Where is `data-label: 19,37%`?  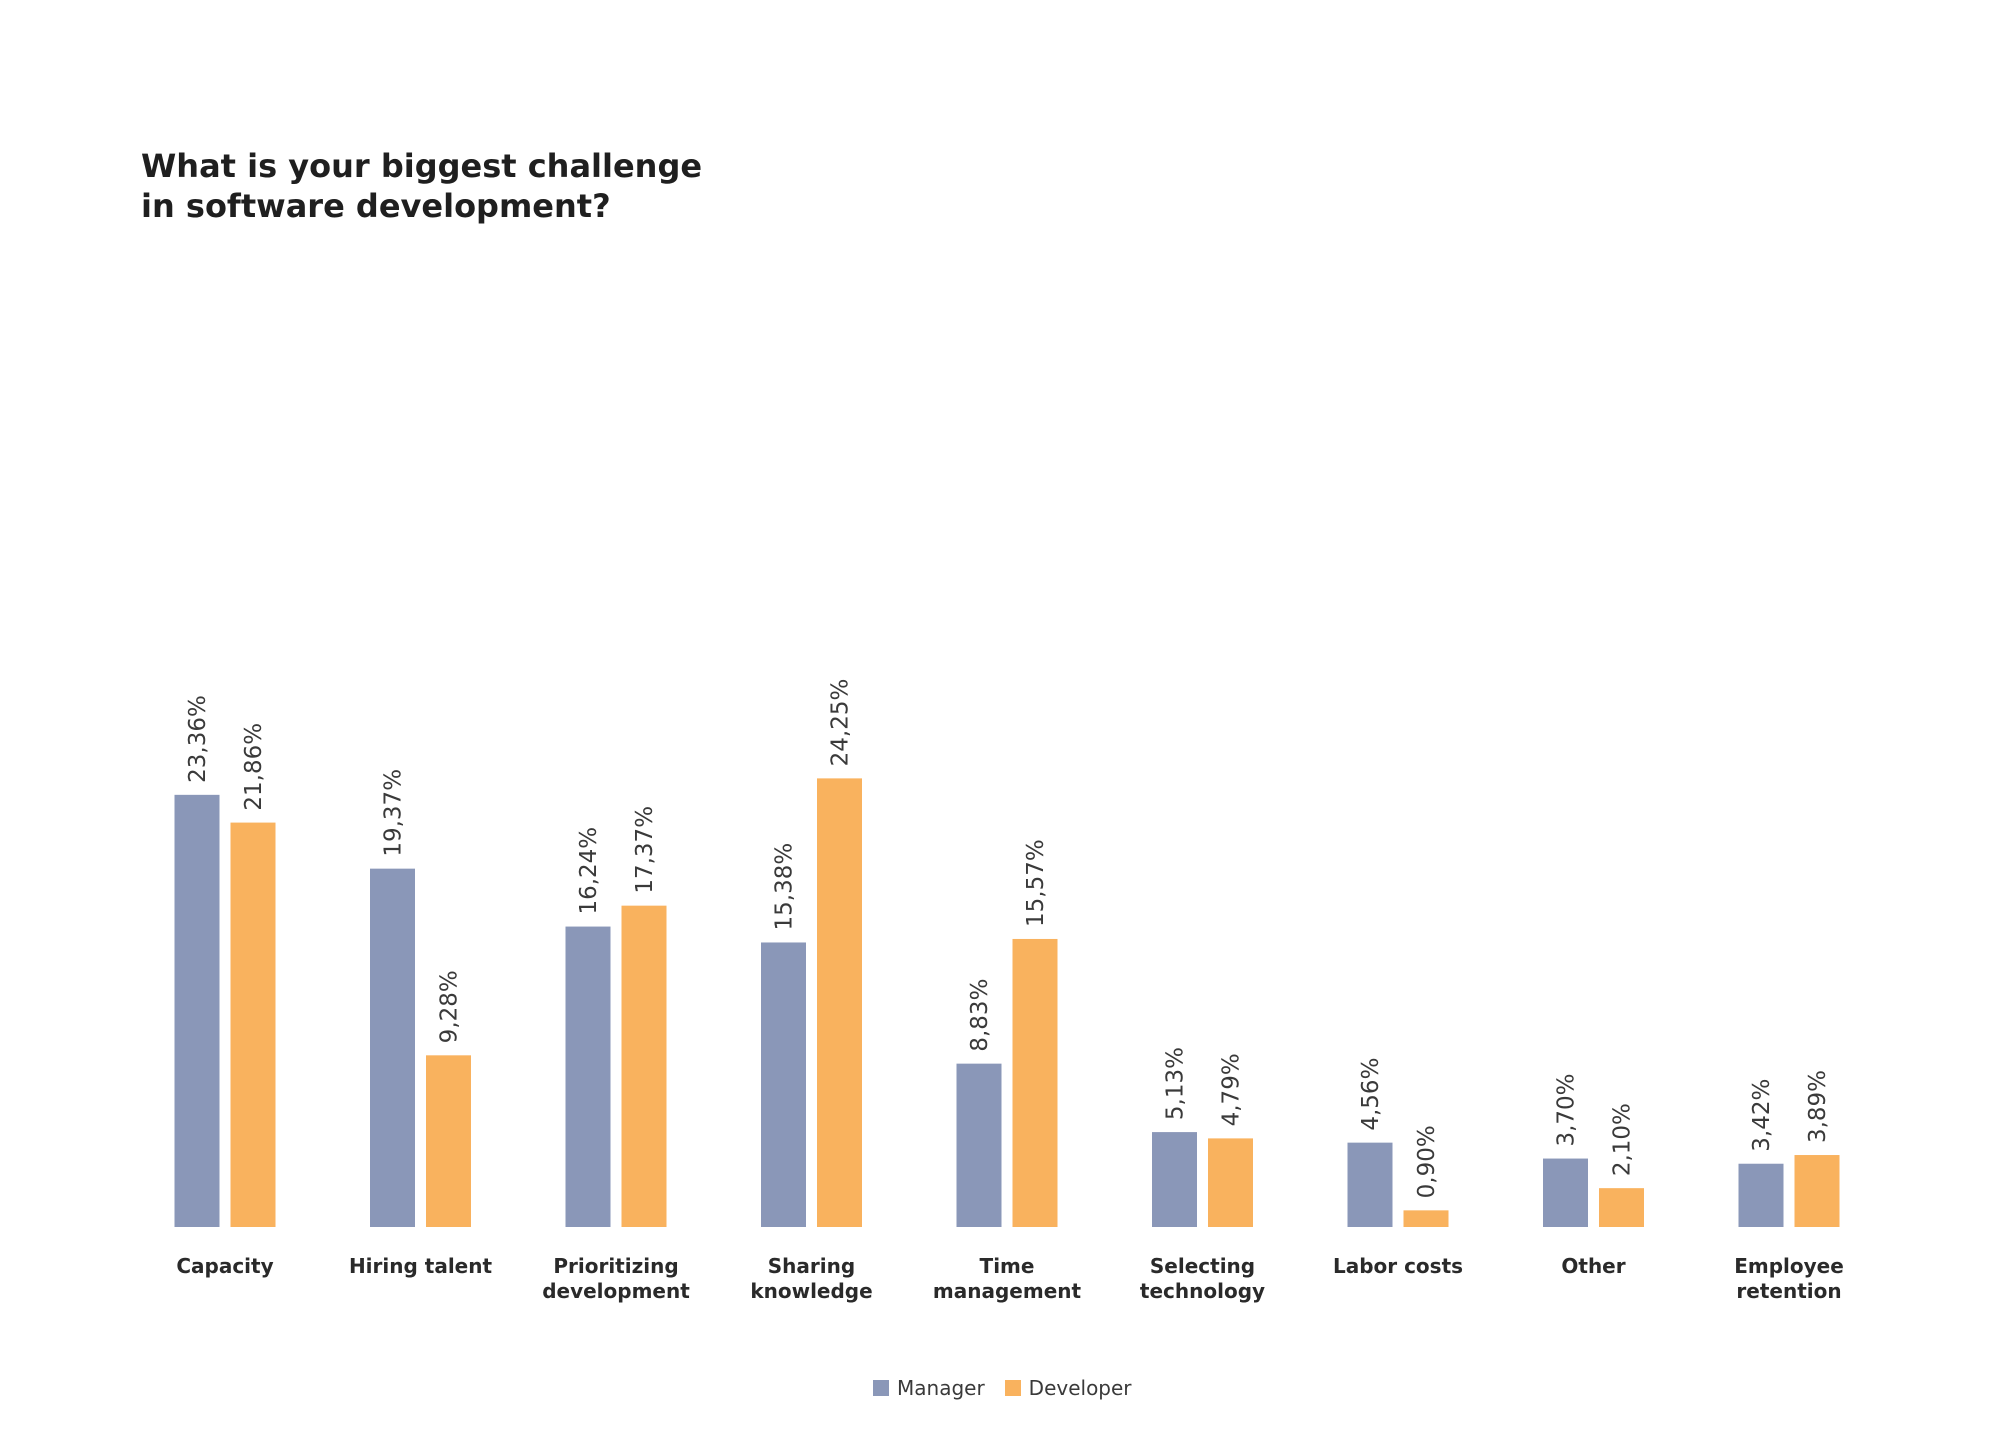
data-label: 19,37% is located at coordinates (394, 813).